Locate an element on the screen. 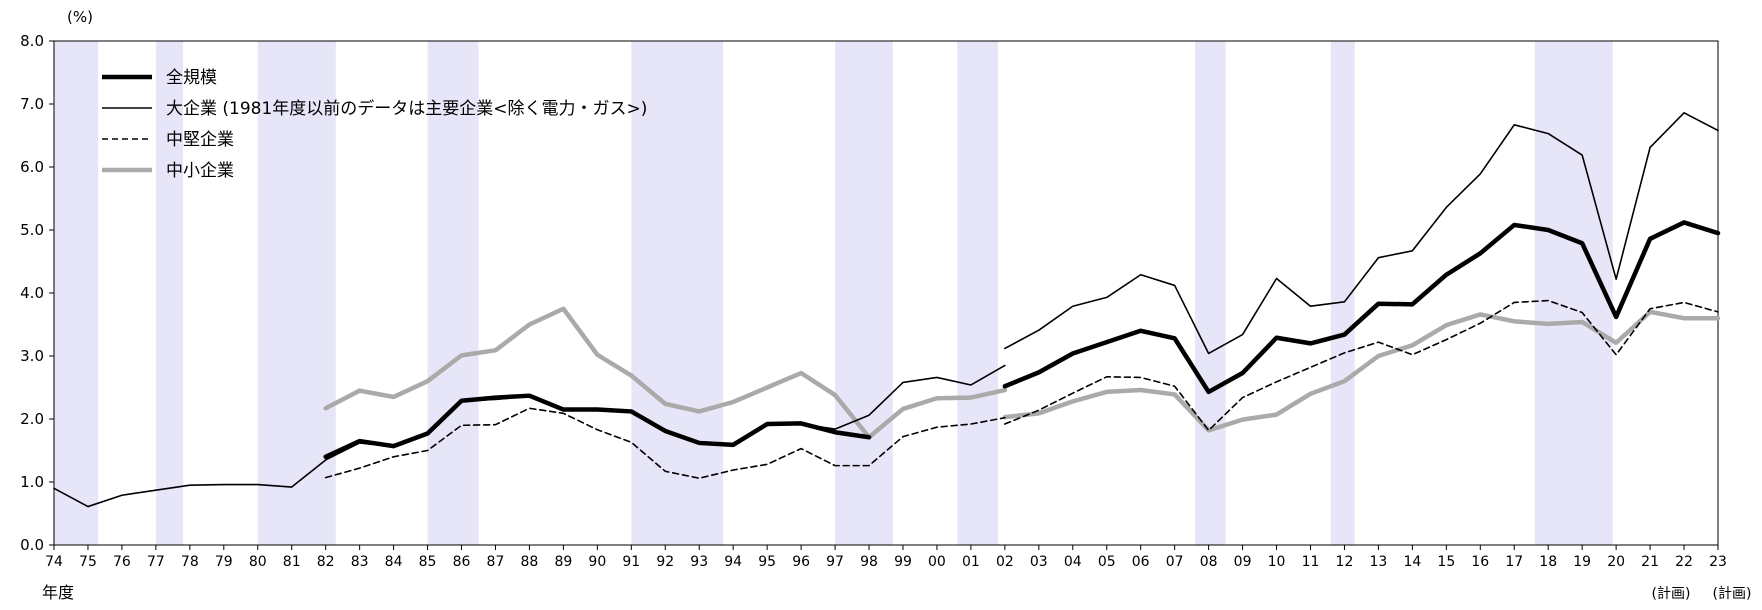 This screenshot has height=610, width=1762. x-tick-label-41: 15 is located at coordinates (1446, 562).